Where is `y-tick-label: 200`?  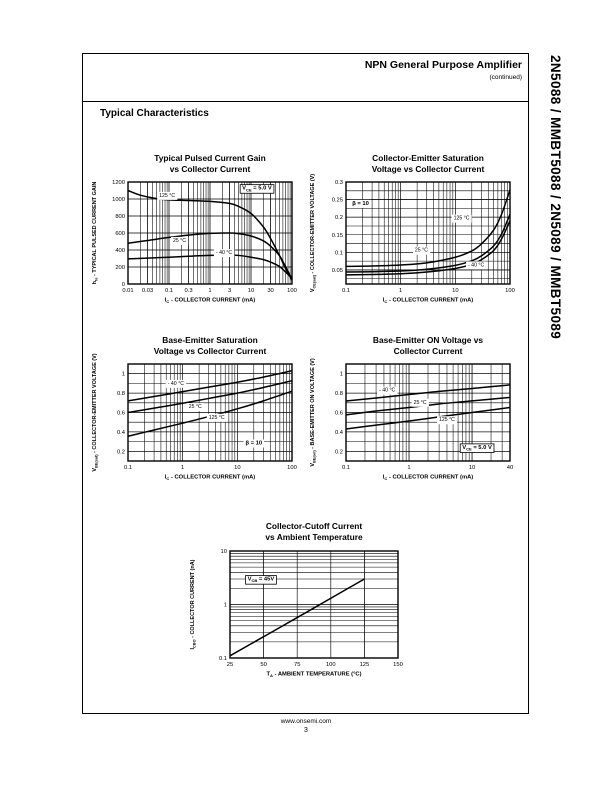
y-tick-label: 200 is located at coordinates (120, 268).